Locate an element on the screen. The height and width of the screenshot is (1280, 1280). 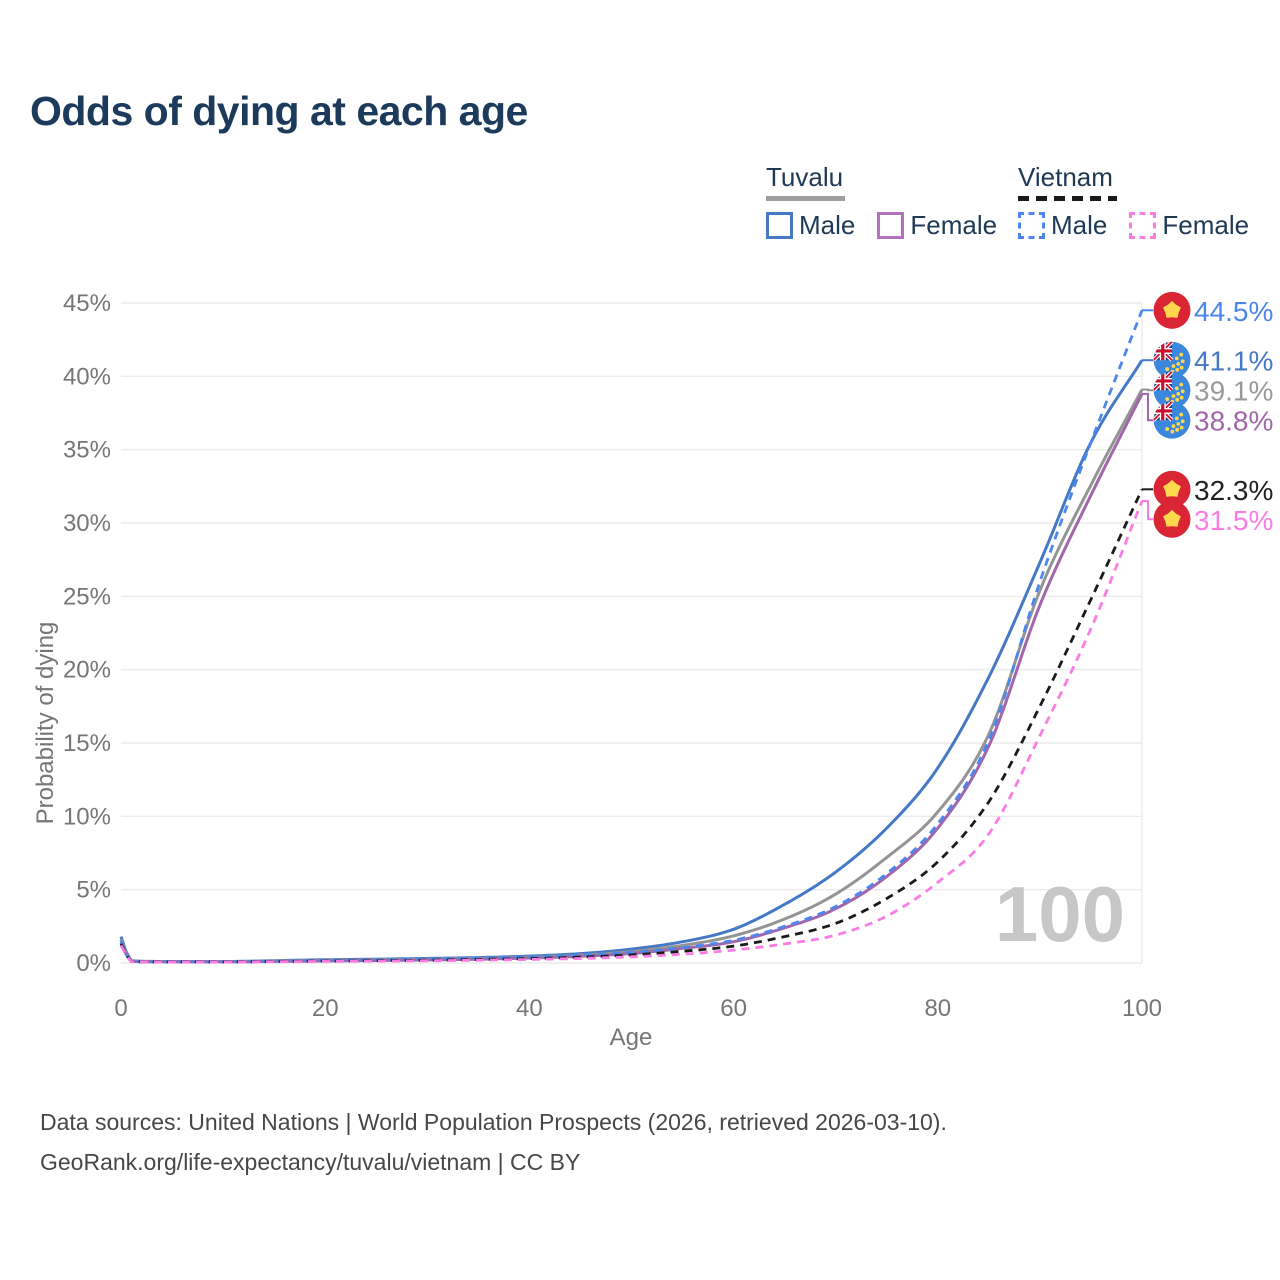
x-tick-label: 20 is located at coordinates (325, 1008).